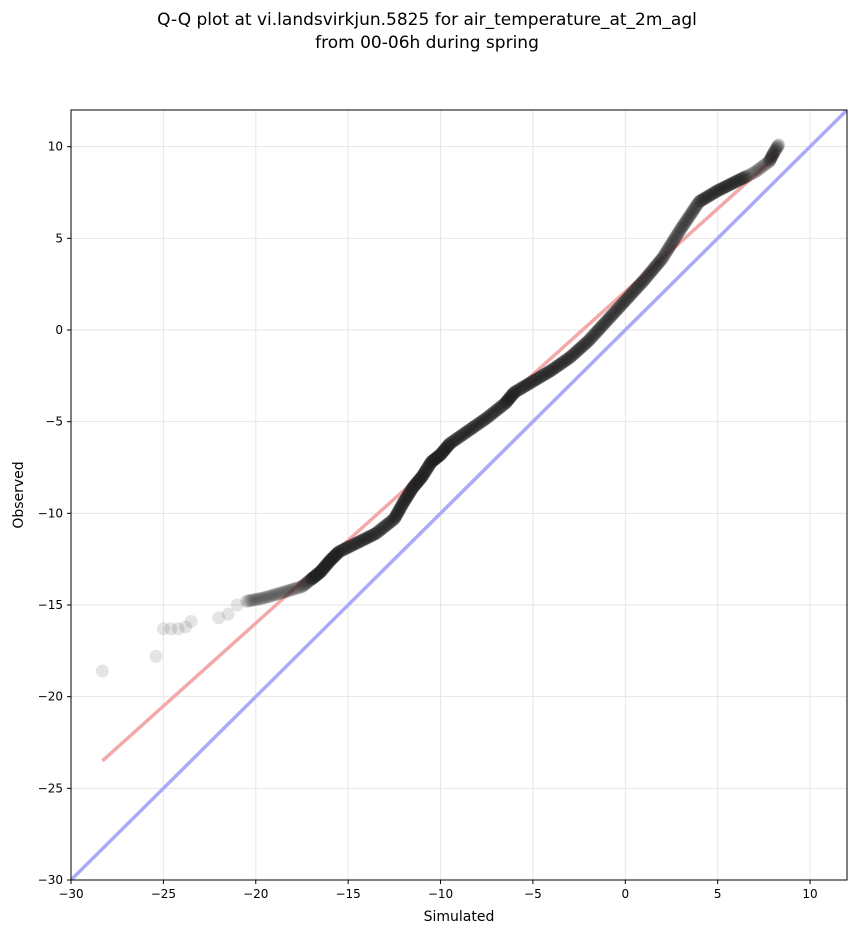 The image size is (854, 934). I want to click on y-tick-label: 5, so click(59, 238).